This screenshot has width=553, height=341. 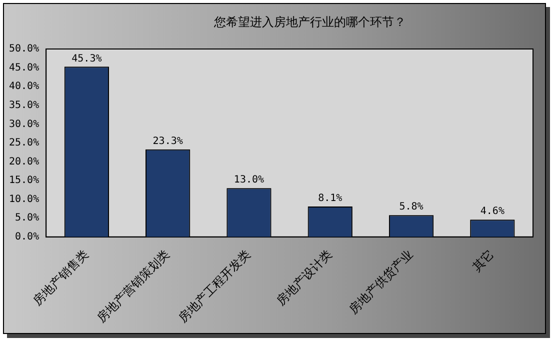 I want to click on y-tick-label: 10.0%, so click(x=24, y=199).